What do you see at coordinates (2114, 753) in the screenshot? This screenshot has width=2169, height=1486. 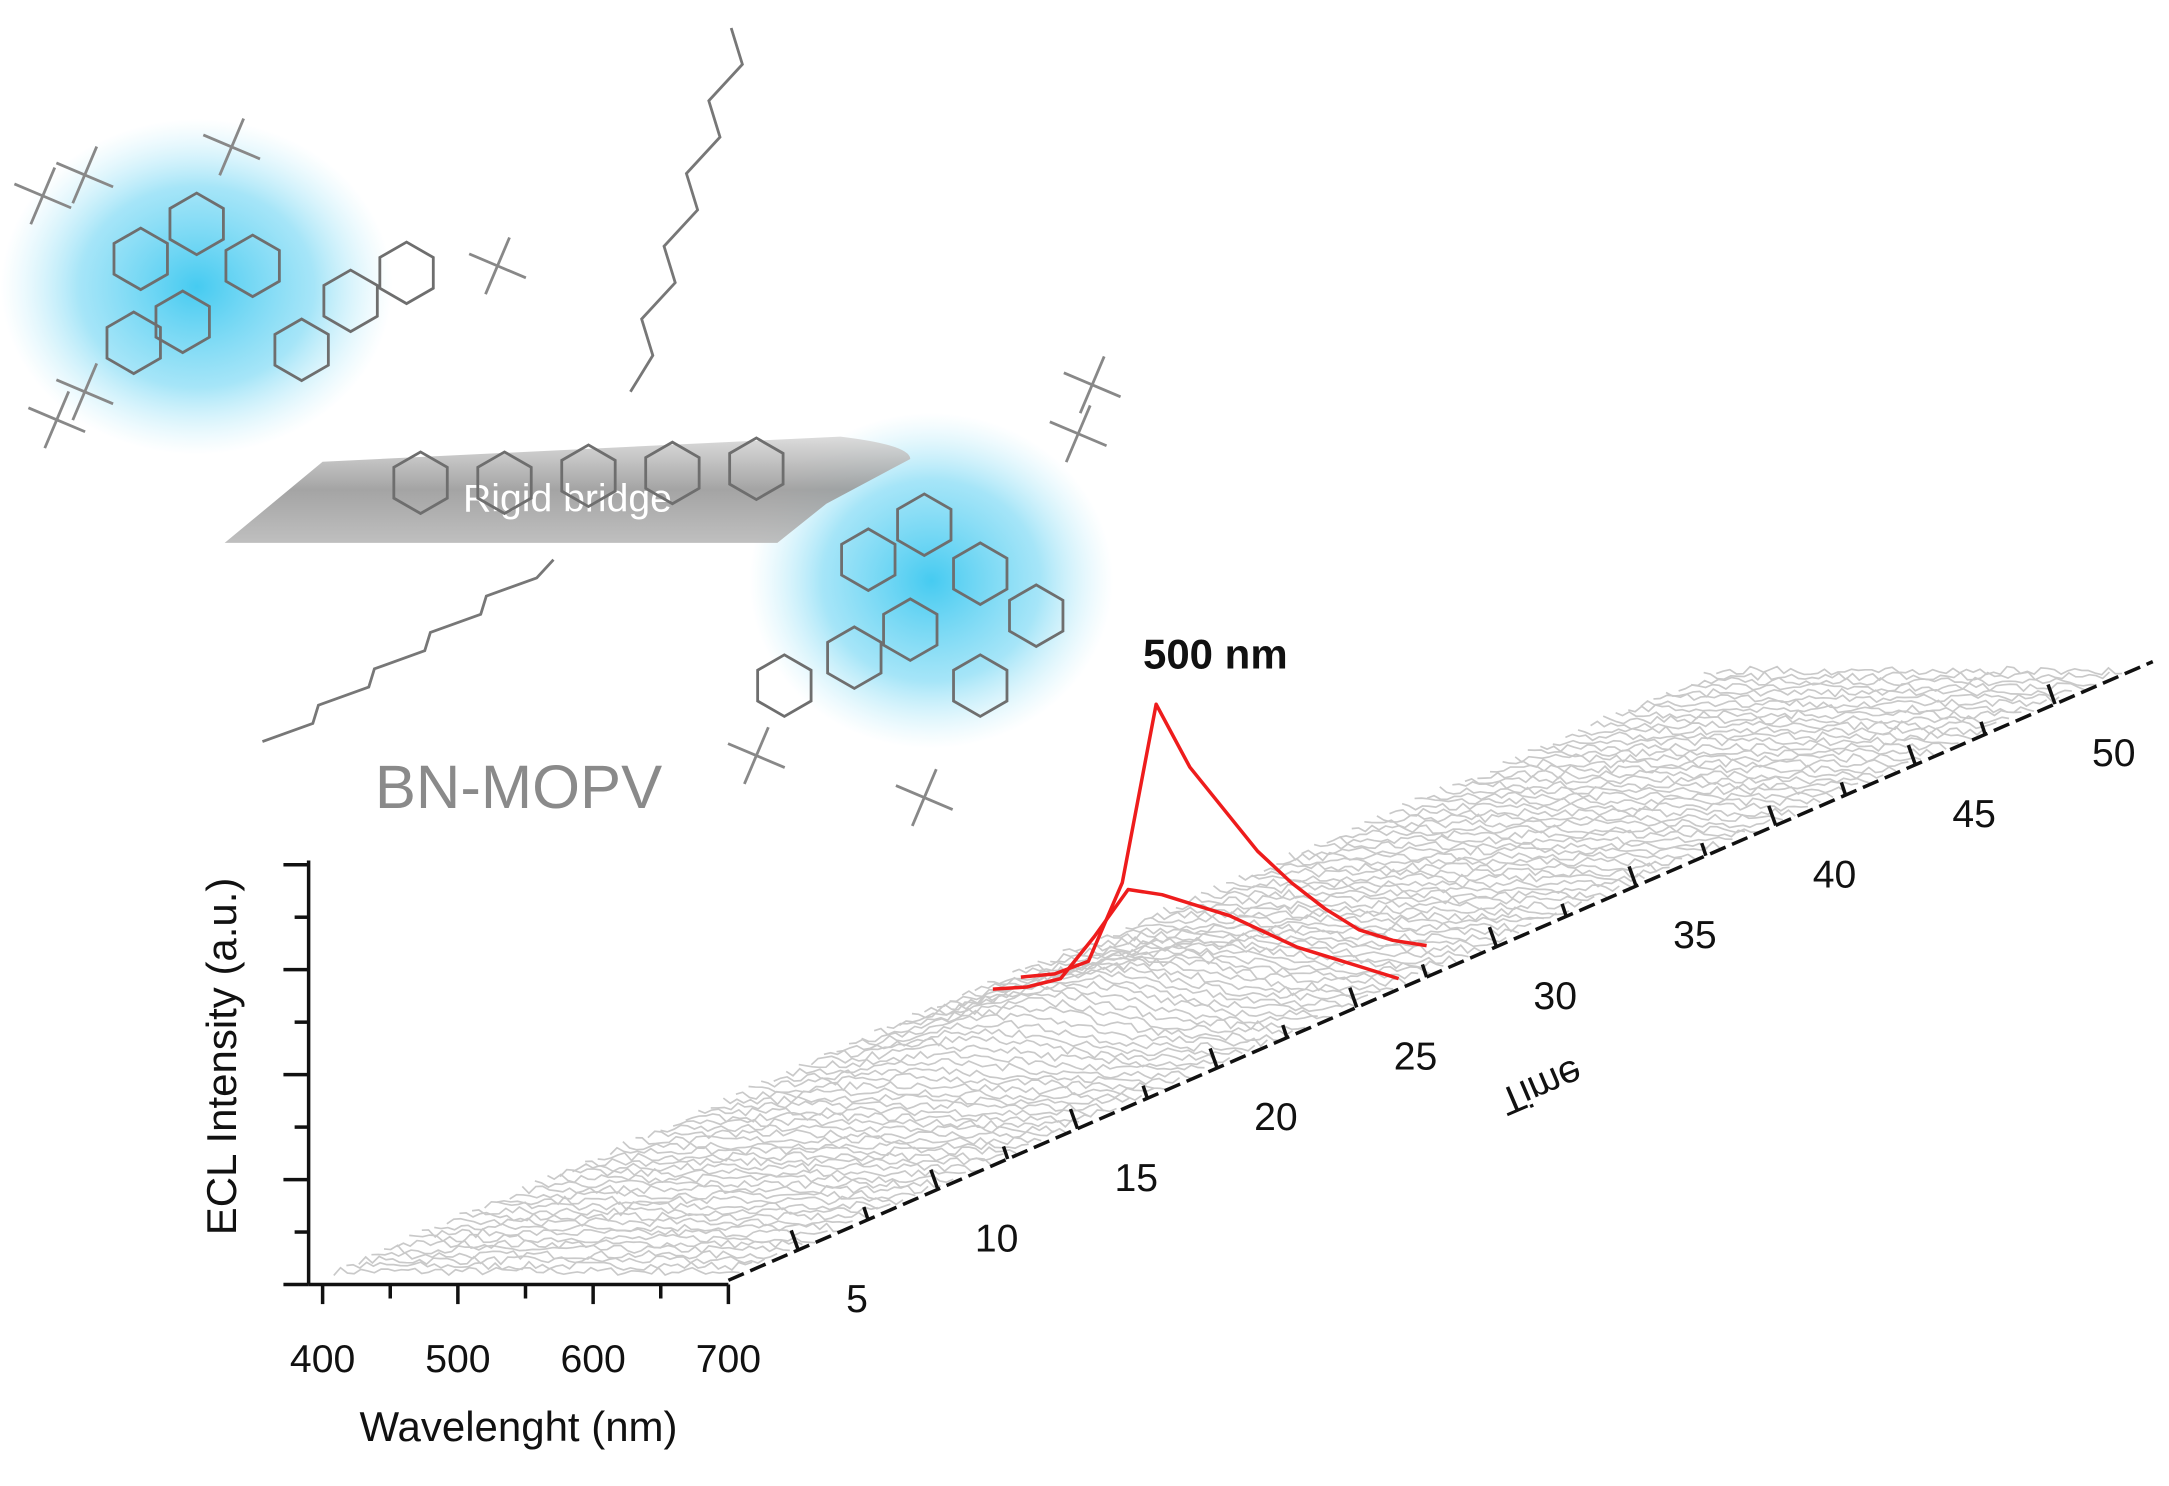 I see `z-tick-label: 50` at bounding box center [2114, 753].